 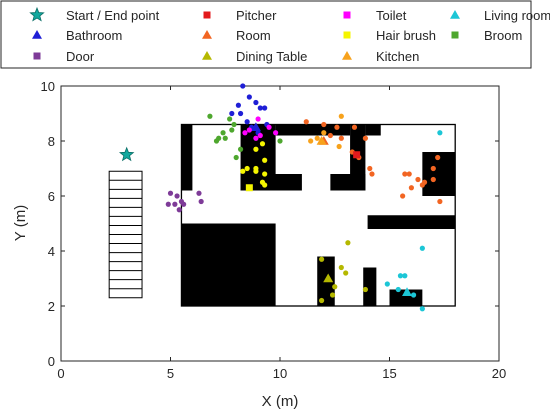 I want to click on legend-marker-kitchen, so click(x=347, y=55).